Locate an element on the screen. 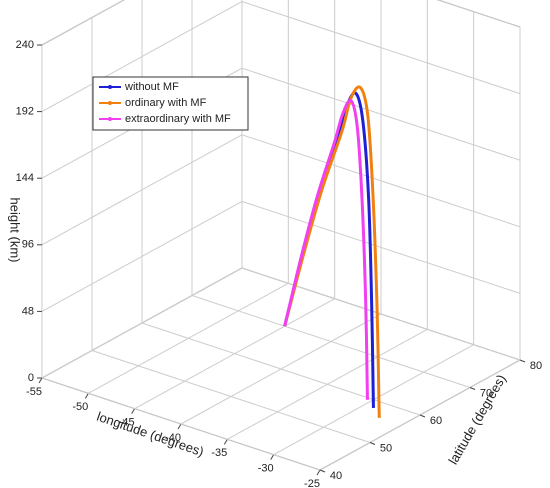 The width and height of the screenshot is (550, 488). x-tick-label: -25 is located at coordinates (312, 483).